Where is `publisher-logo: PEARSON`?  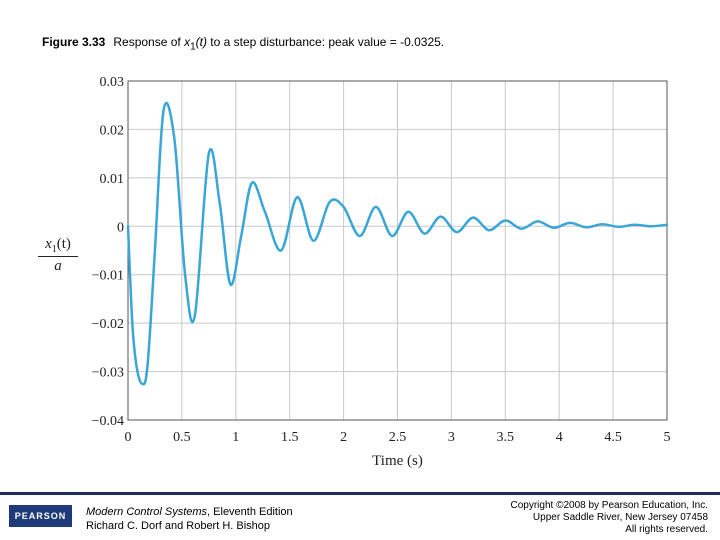 publisher-logo: PEARSON is located at coordinates (40, 516).